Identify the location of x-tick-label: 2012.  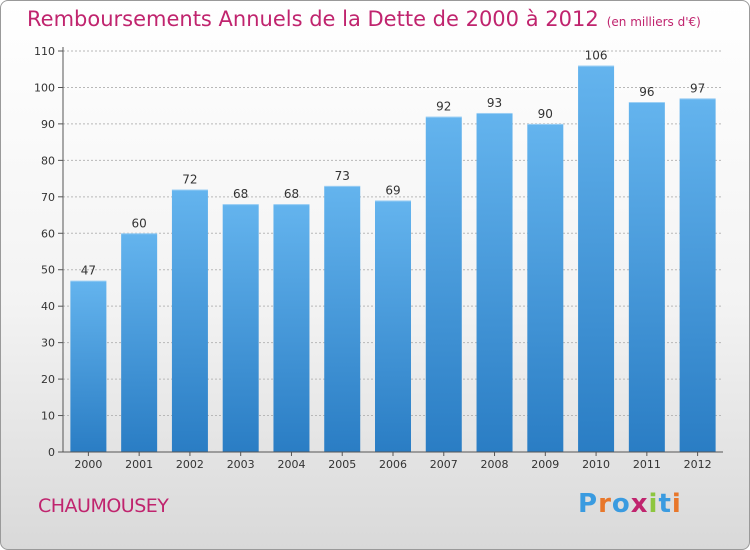
(698, 464).